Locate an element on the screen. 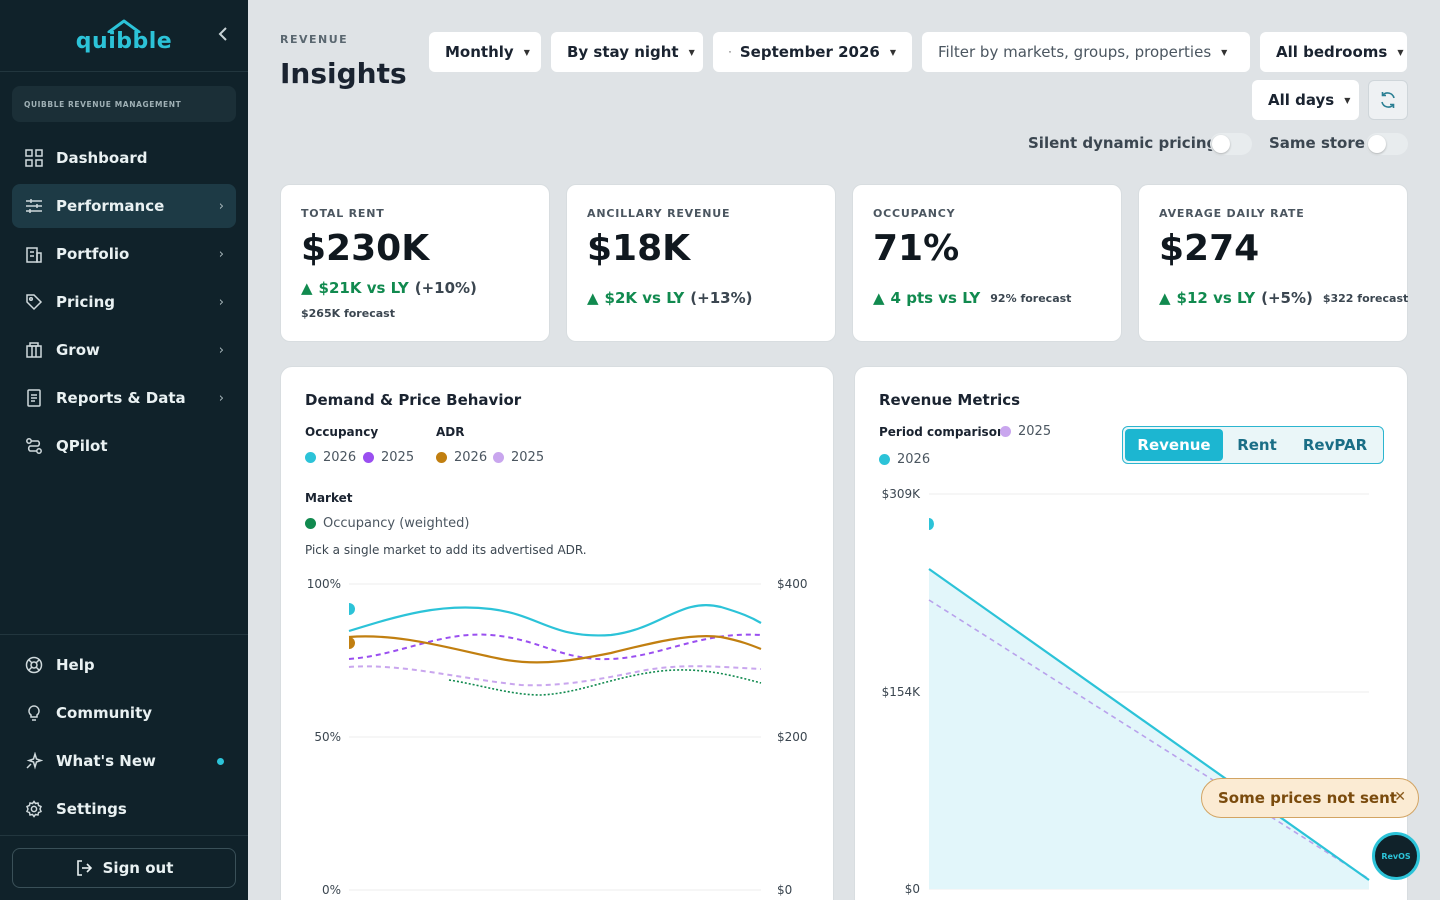 This screenshot has height=900, width=1440. demand-chart: 100% 50% 0% $400 $200 $0 is located at coordinates (557, 733).